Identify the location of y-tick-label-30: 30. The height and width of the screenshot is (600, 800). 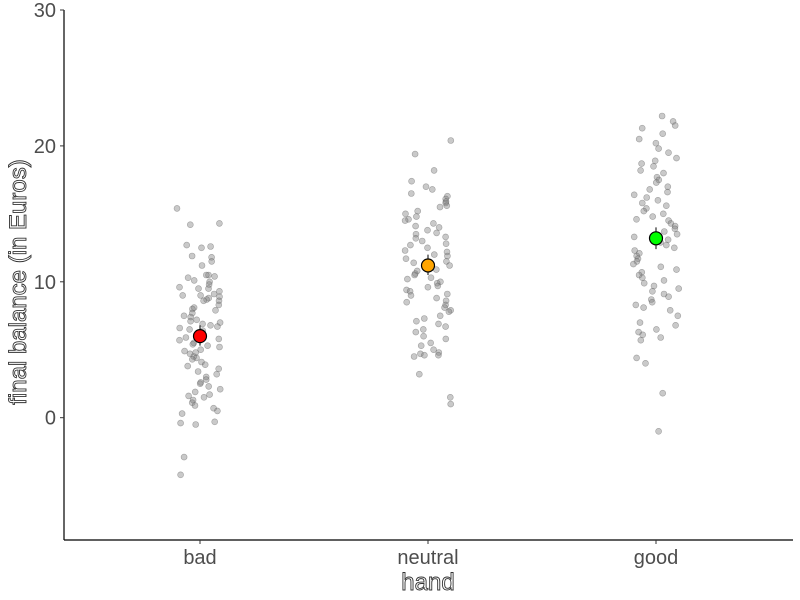
(45, 11).